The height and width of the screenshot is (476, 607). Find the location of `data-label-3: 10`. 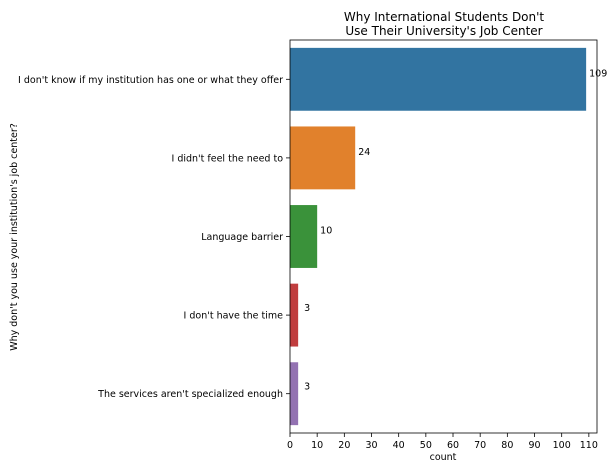

data-label-3: 10 is located at coordinates (326, 231).